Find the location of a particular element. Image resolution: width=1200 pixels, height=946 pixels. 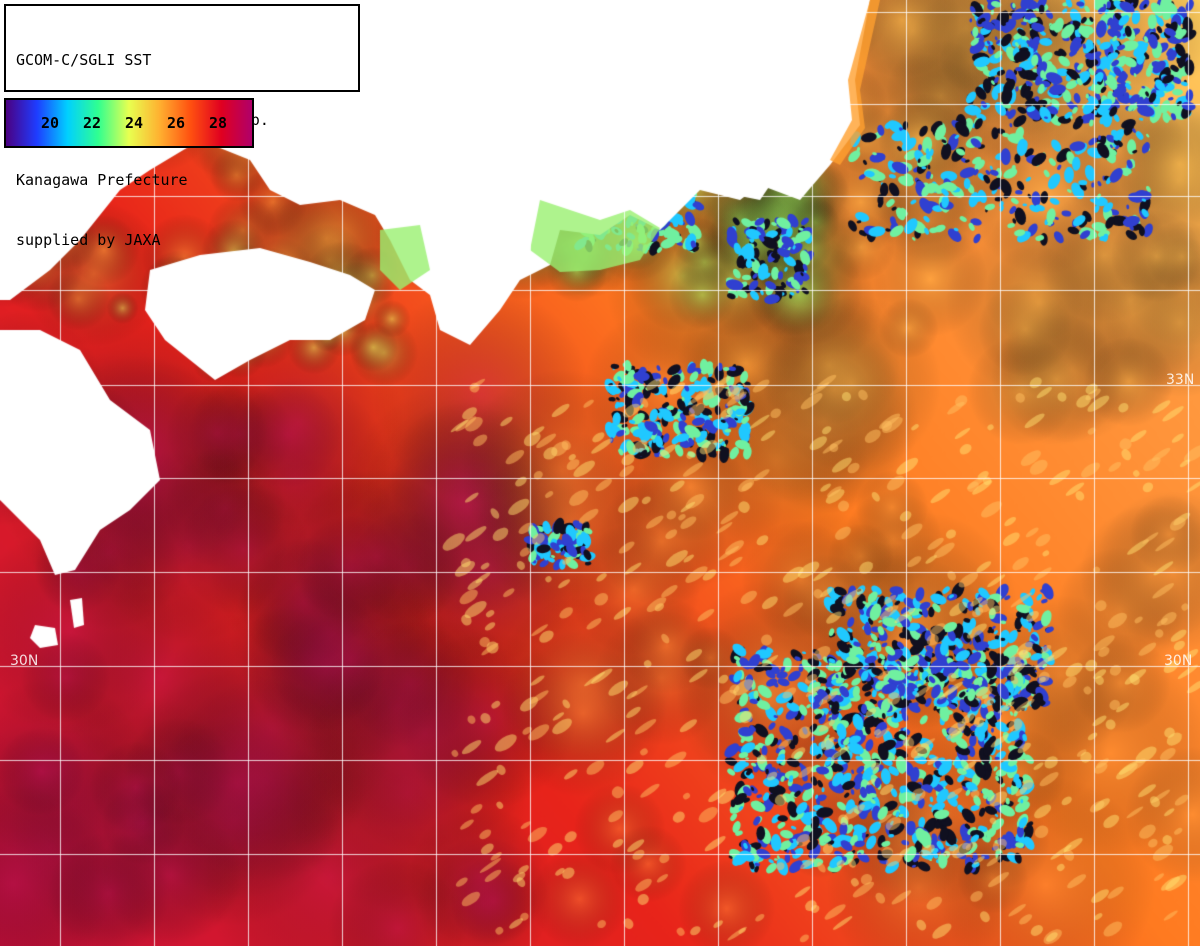

info-region: Kanagawa Prefecture is located at coordinates (102, 180).